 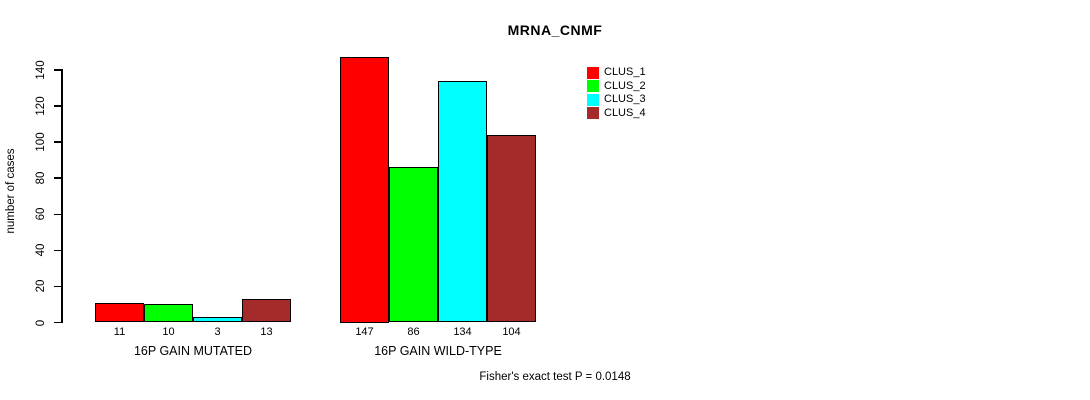 What do you see at coordinates (217, 320) in the screenshot?
I see `bar-clus_3-group1` at bounding box center [217, 320].